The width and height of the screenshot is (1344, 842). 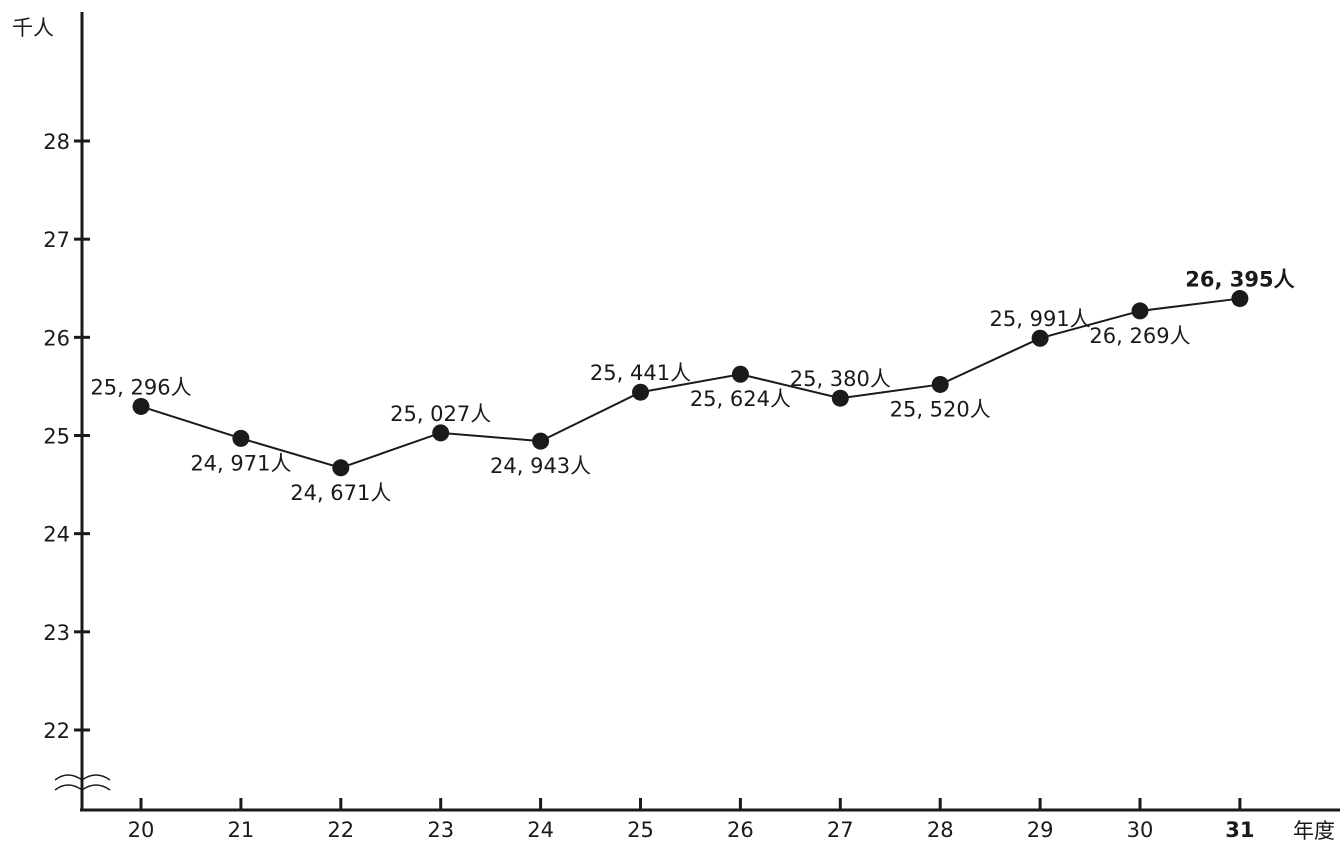 What do you see at coordinates (1140, 830) in the screenshot?
I see `x-tick-label-30: 30` at bounding box center [1140, 830].